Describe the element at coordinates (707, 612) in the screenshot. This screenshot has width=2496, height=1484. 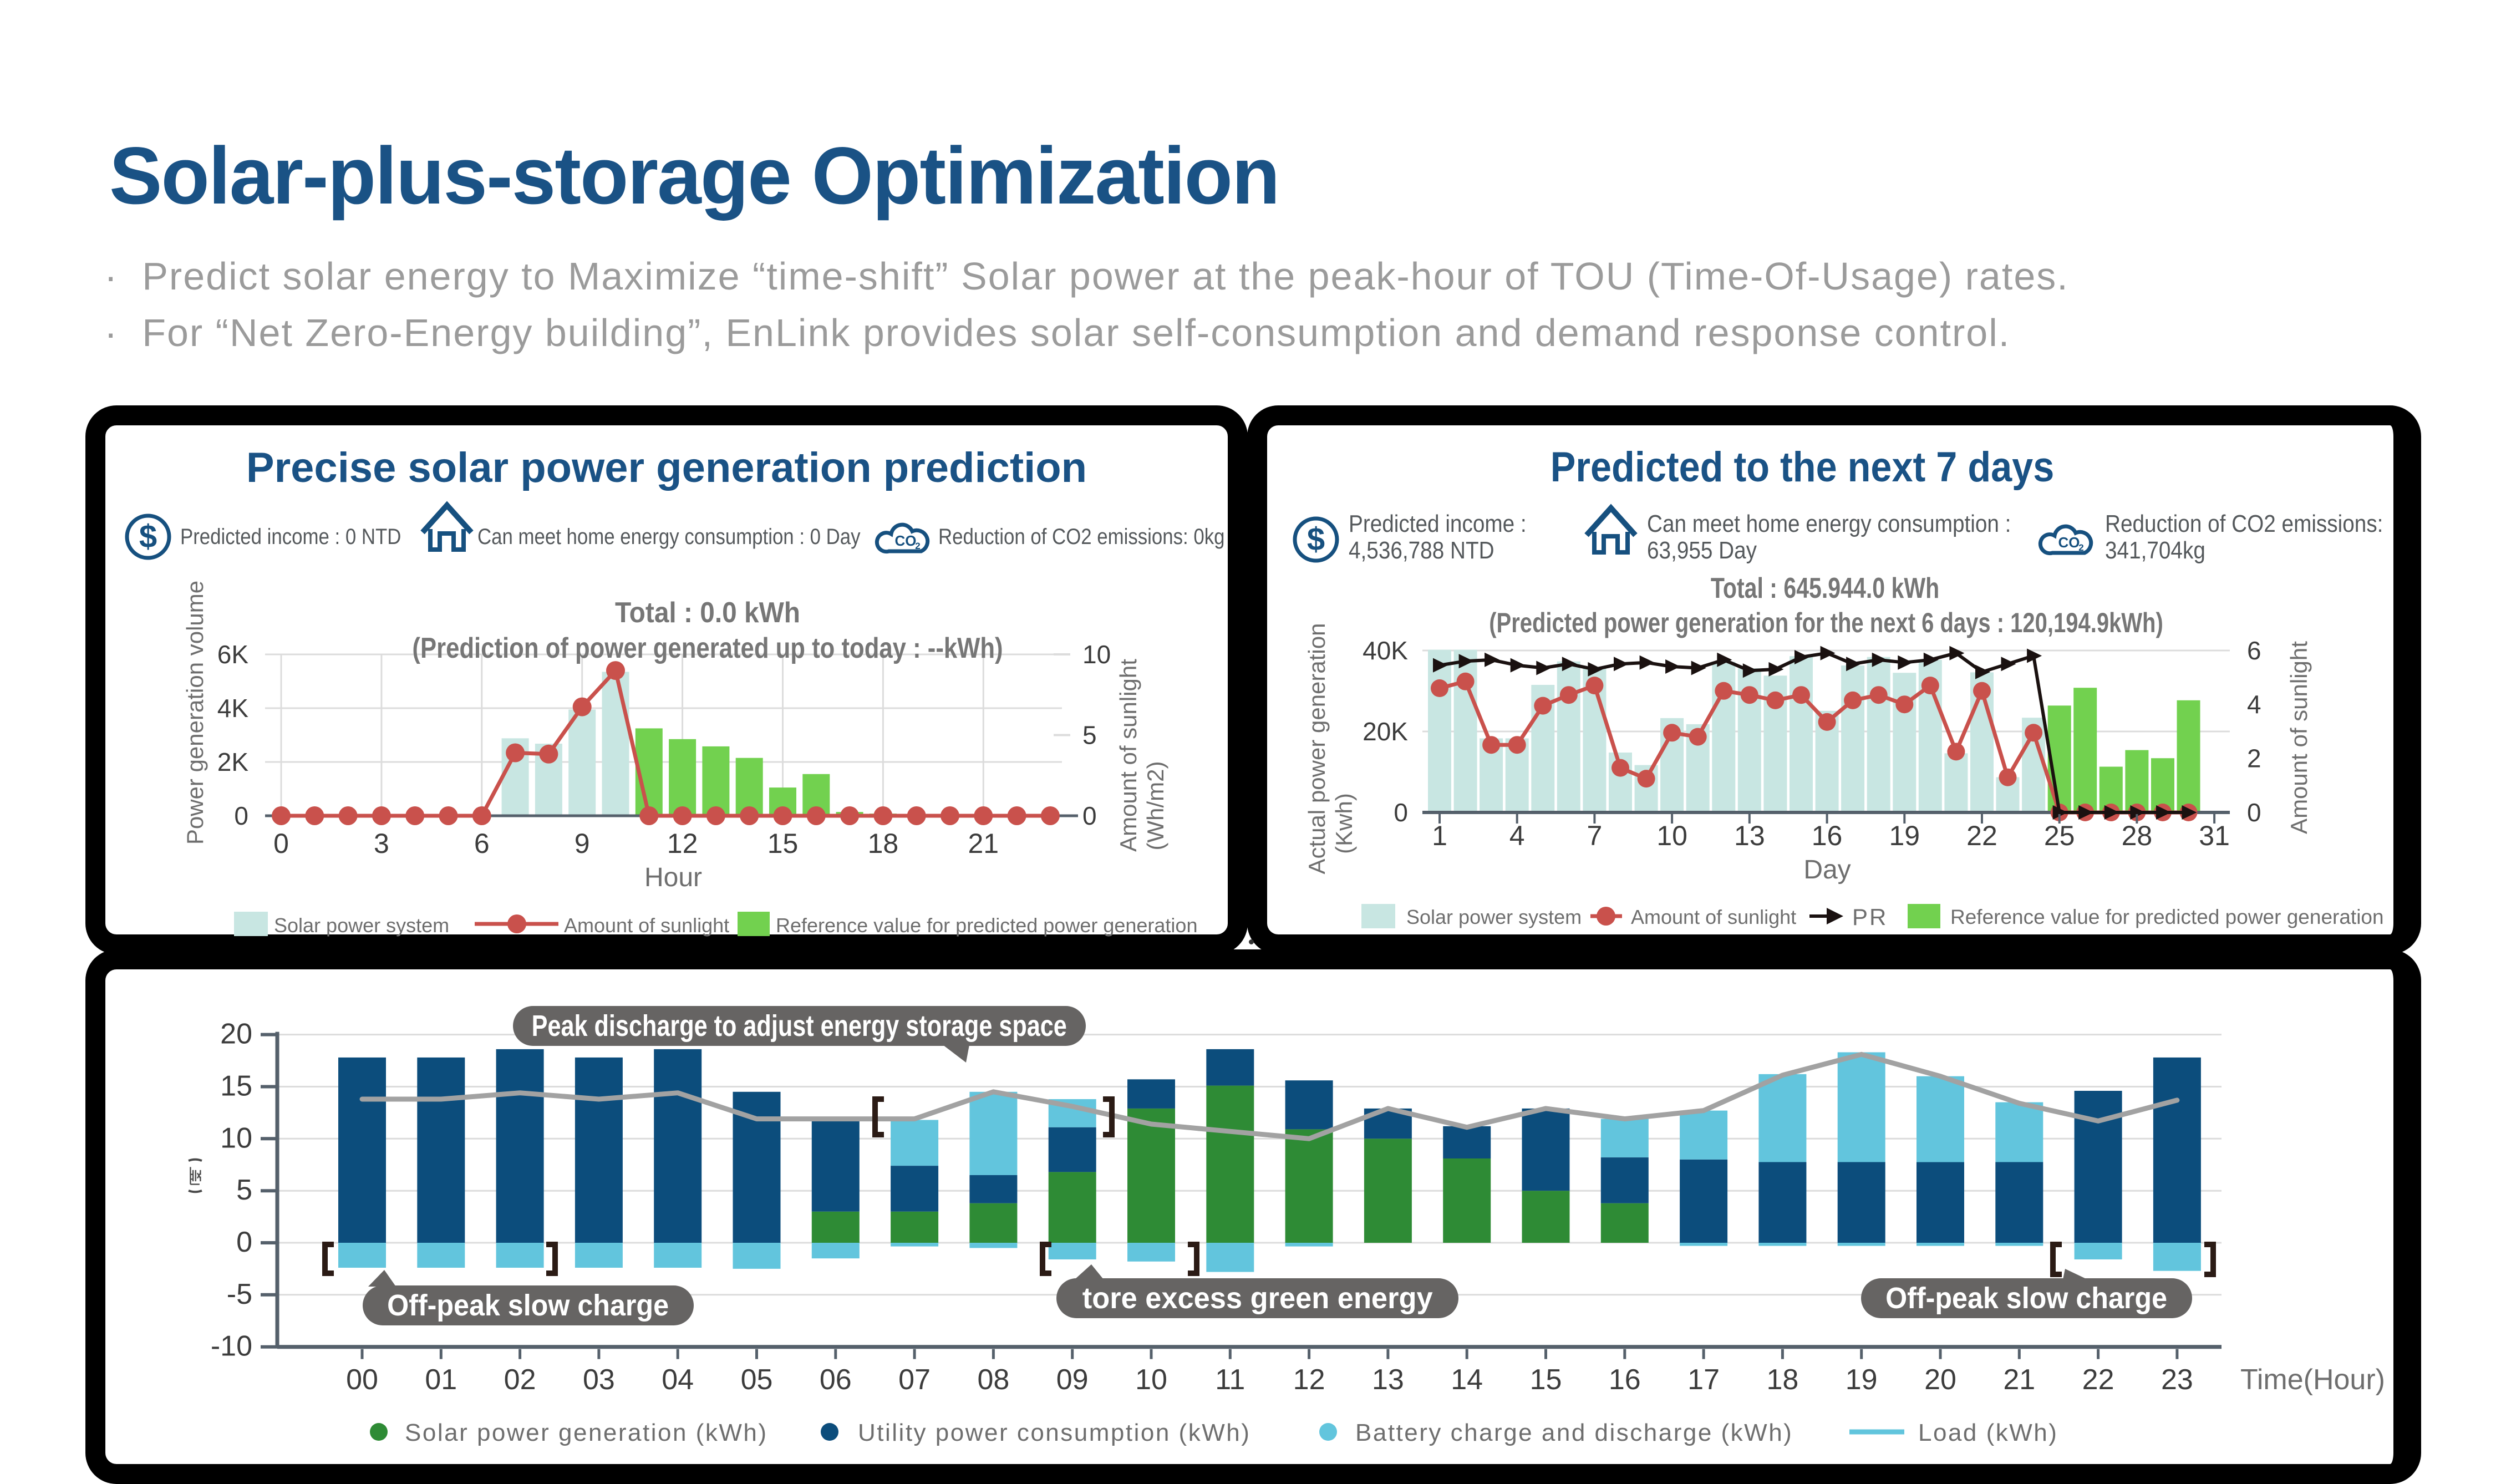
I see `svg-text: Total : 0.0 kWh` at that location.